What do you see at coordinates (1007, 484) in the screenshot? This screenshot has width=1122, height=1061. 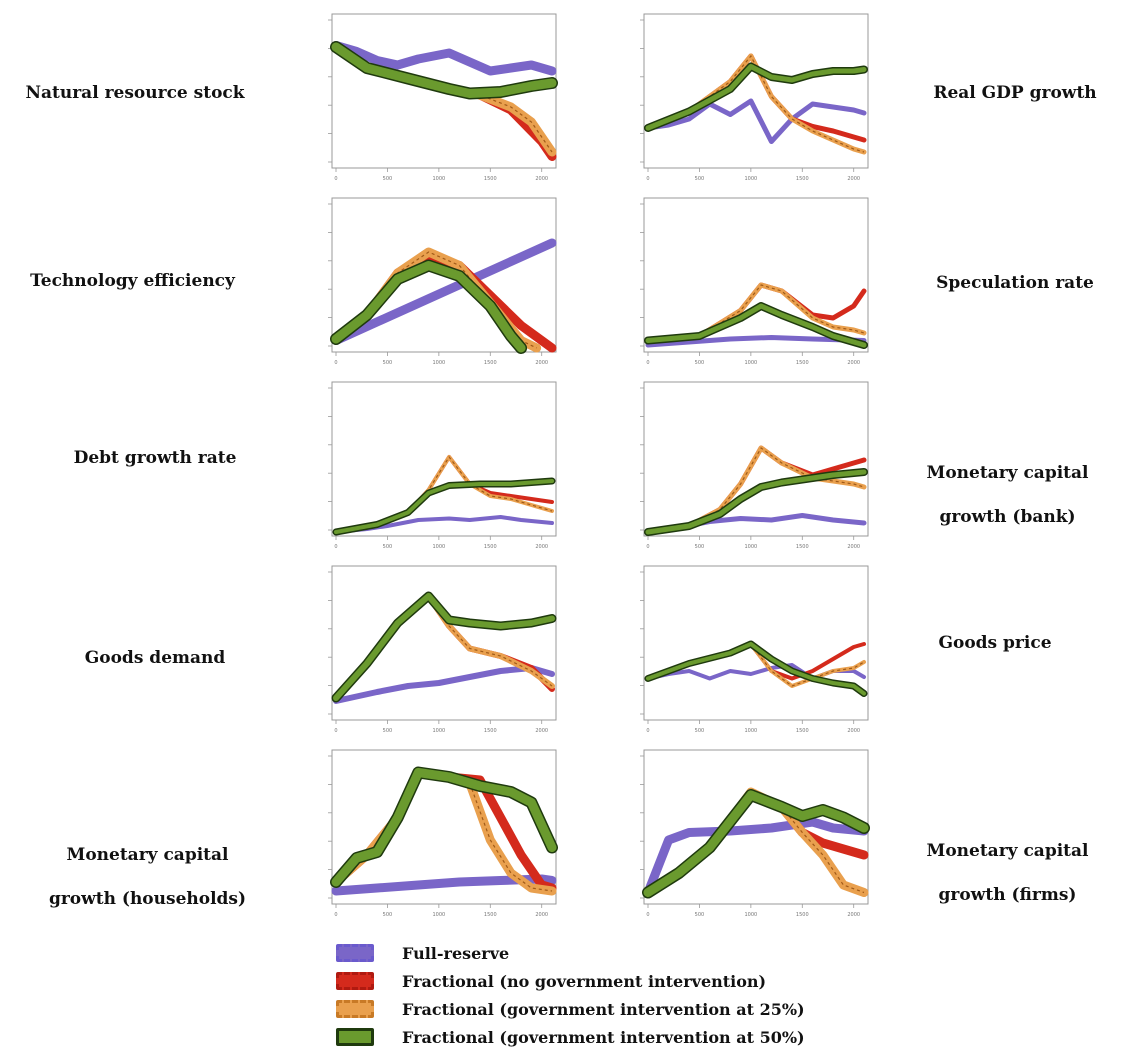 I see `row-label-monetary-capital-growth-bank: Monetary capital growth (bank)` at bounding box center [1007, 484].